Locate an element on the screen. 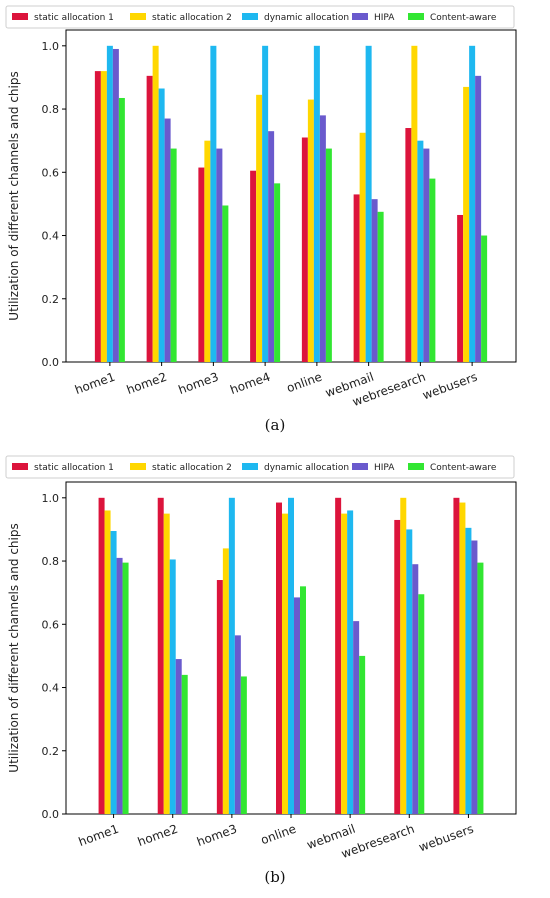  x-tick-label: home4 is located at coordinates (250, 383).